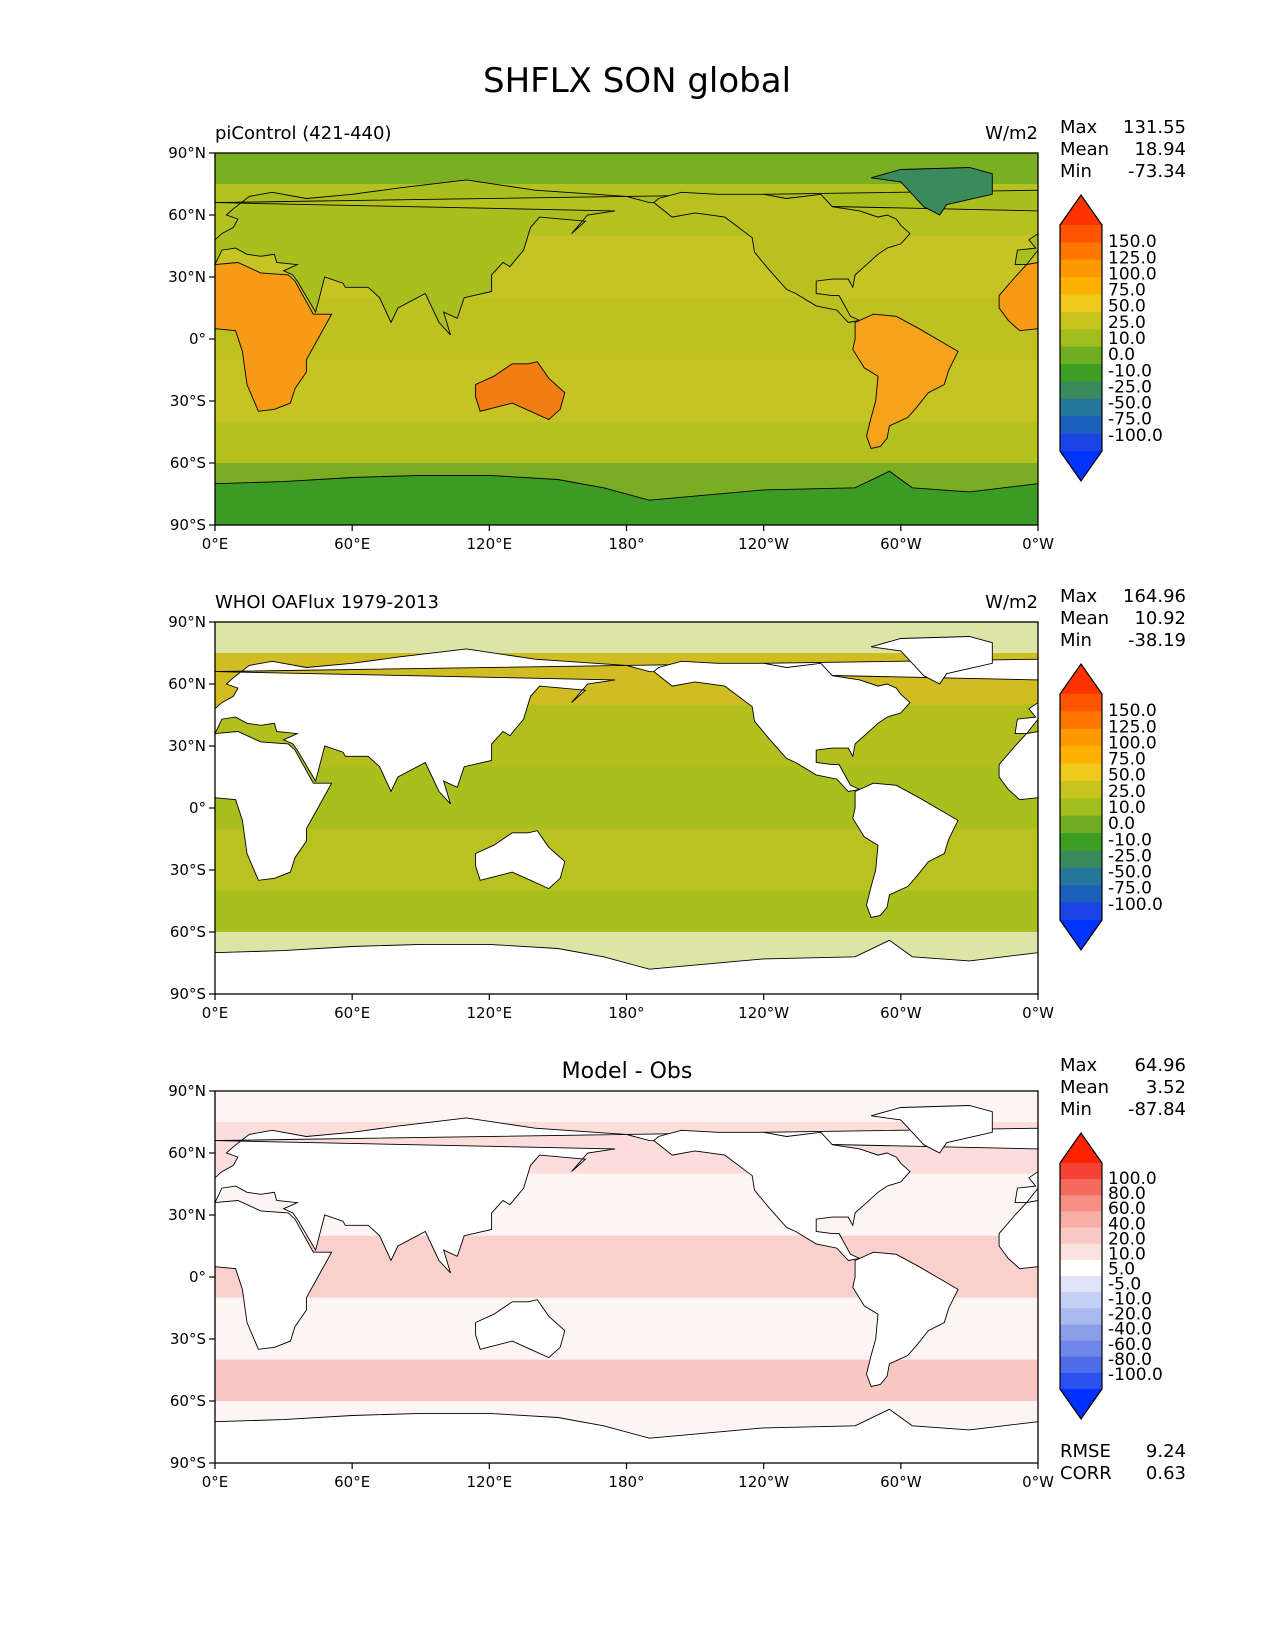  I want to click on colorbar-outline, so click(1081, 807).